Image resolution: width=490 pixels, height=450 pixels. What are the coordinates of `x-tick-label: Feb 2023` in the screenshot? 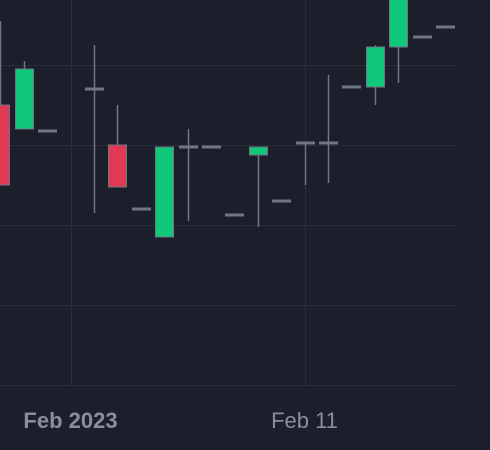 It's located at (70, 420).